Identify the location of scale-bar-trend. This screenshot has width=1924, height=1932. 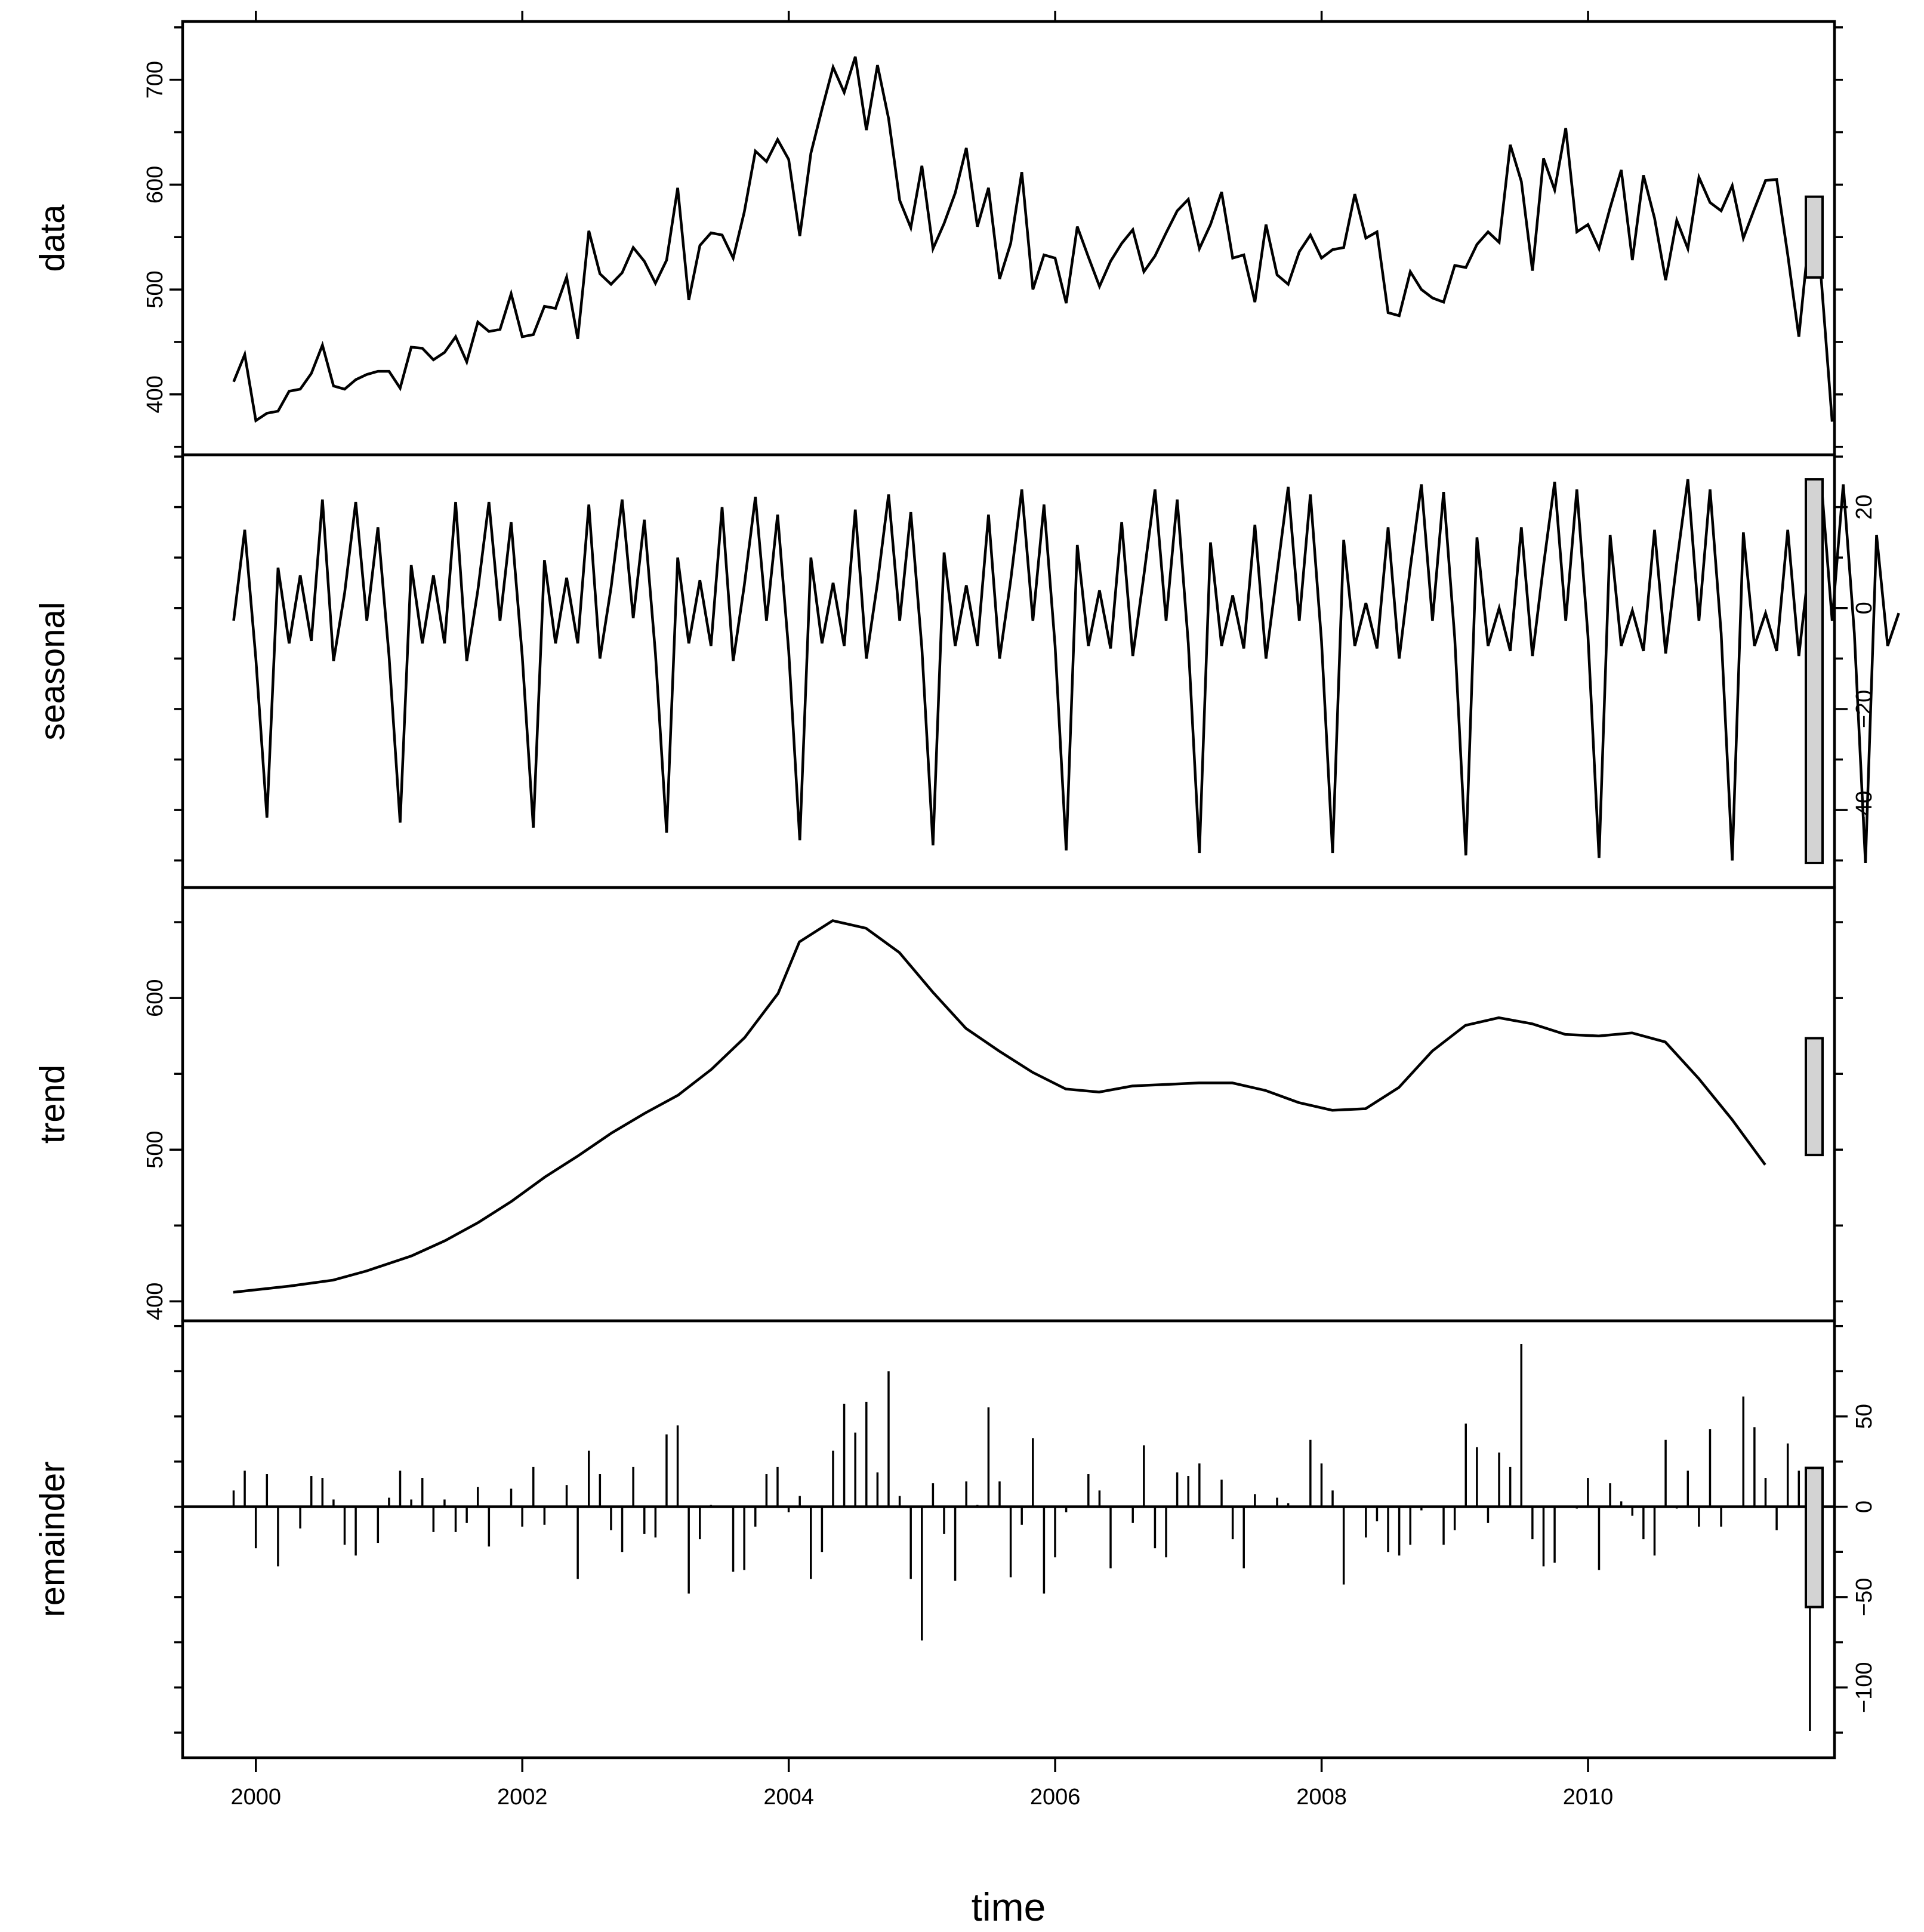
(1814, 1097).